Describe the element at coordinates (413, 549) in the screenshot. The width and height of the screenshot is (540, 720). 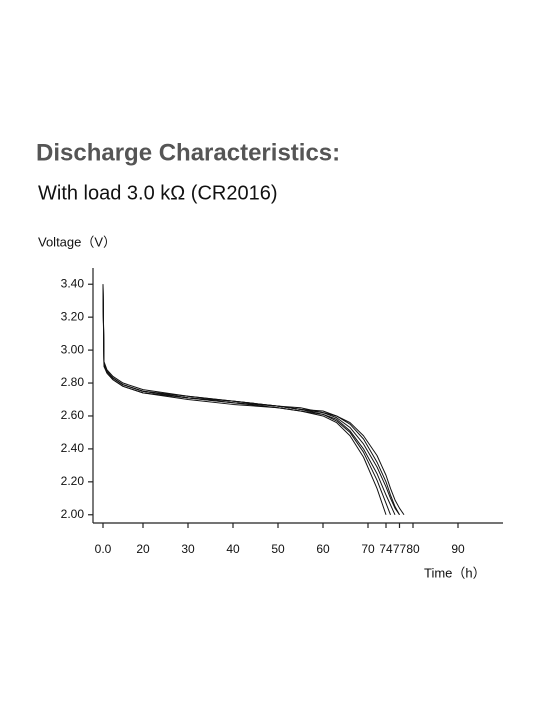
I see `x-tick-label: 80` at that location.